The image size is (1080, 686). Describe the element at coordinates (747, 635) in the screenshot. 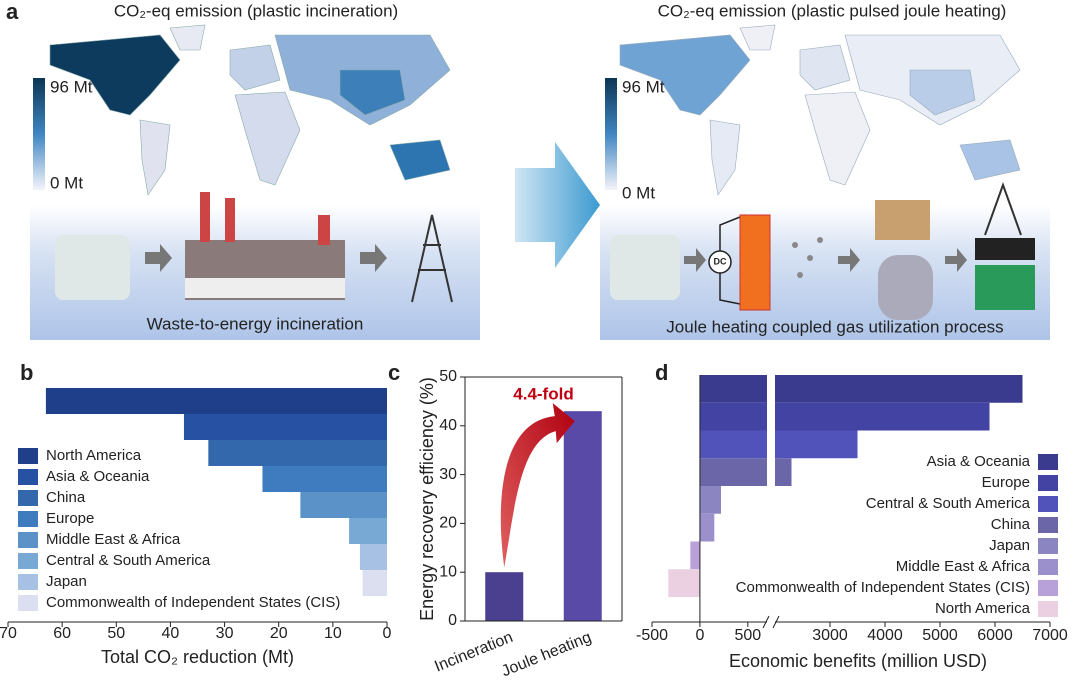

I see `x-tick-label: 500` at that location.